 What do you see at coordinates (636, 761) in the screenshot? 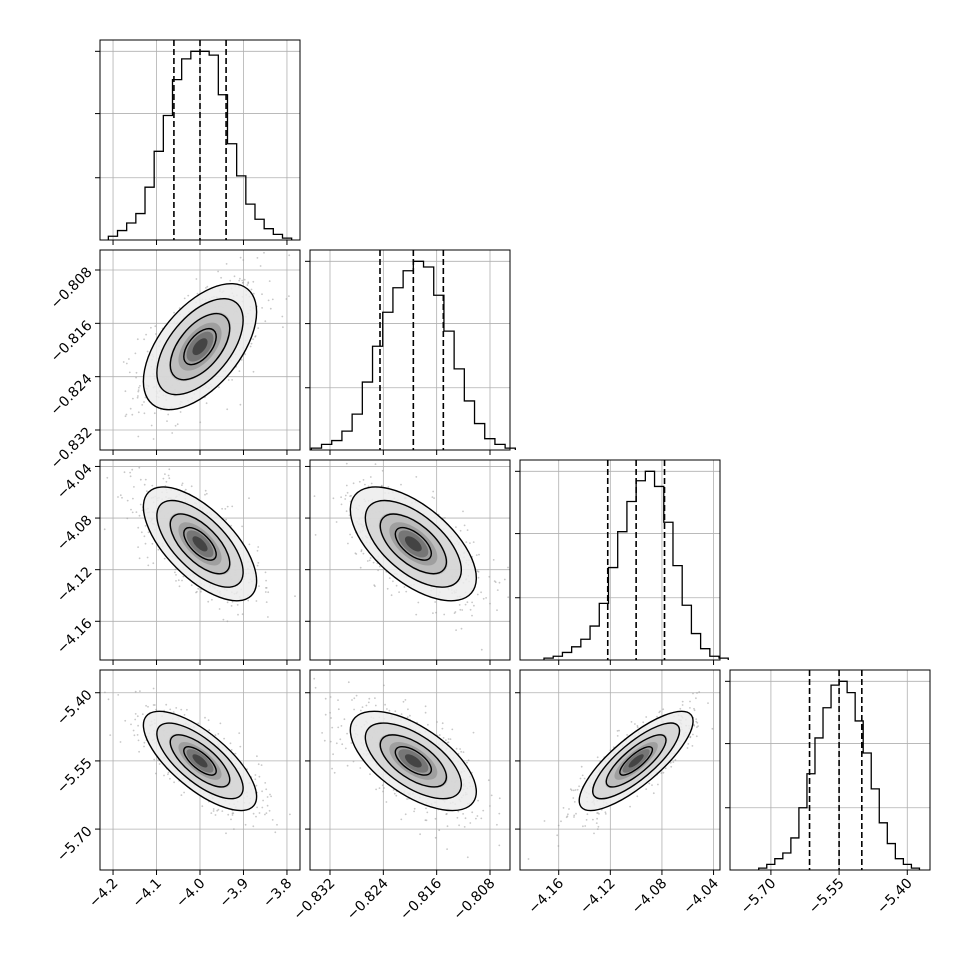
I see `density-fill` at bounding box center [636, 761].